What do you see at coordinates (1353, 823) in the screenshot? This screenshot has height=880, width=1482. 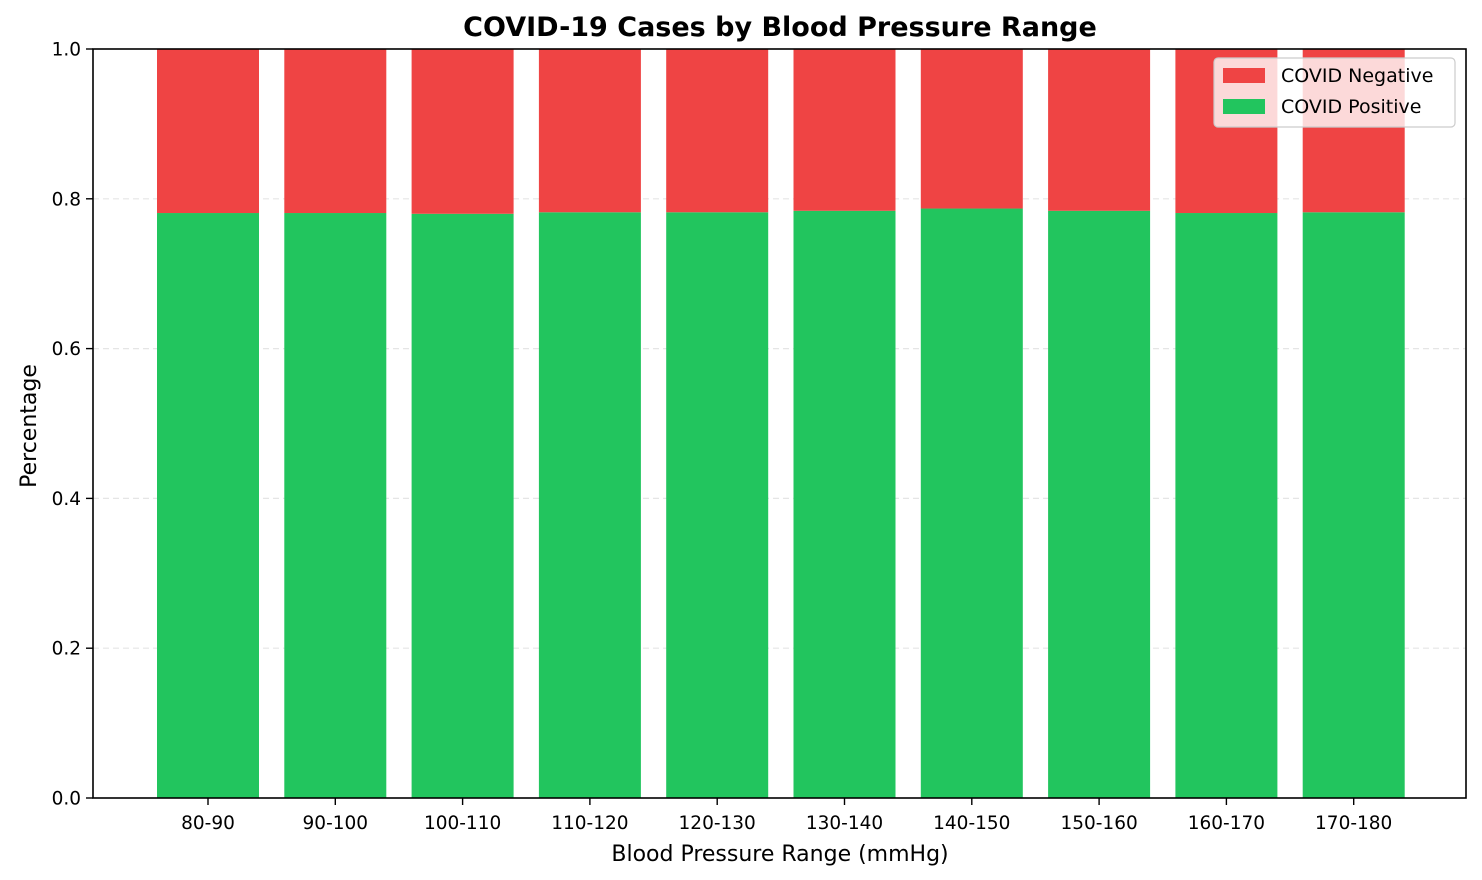 I see `x-tick-label: 170-180` at bounding box center [1353, 823].